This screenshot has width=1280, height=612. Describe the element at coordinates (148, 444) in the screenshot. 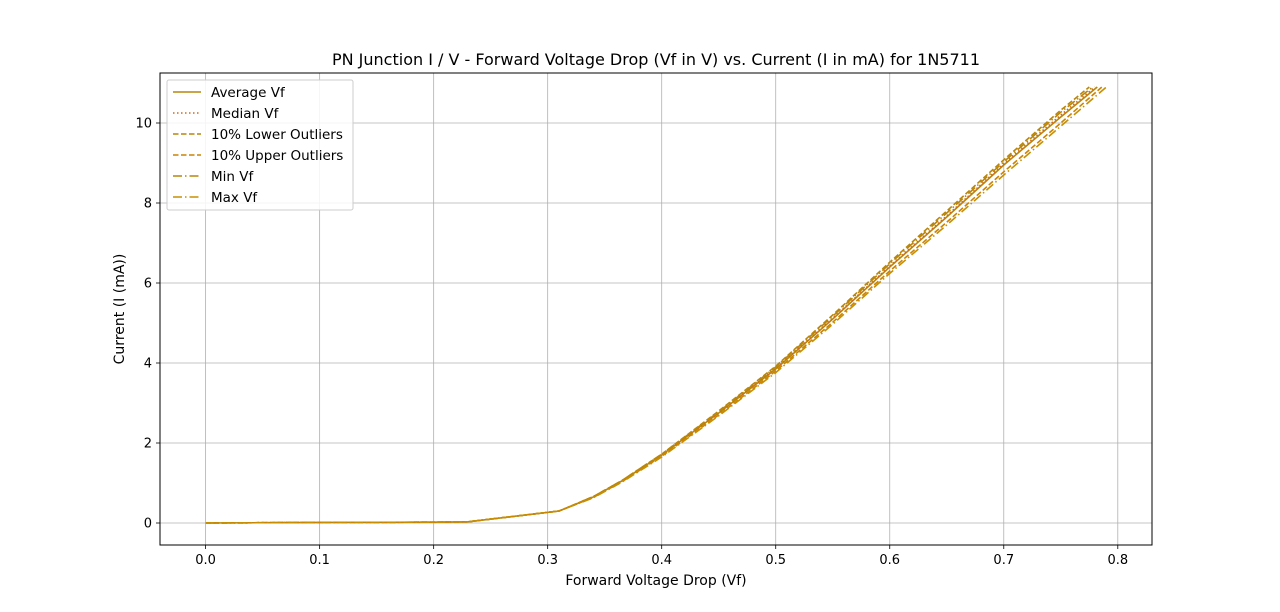

I see `y-tick-label: 2` at that location.